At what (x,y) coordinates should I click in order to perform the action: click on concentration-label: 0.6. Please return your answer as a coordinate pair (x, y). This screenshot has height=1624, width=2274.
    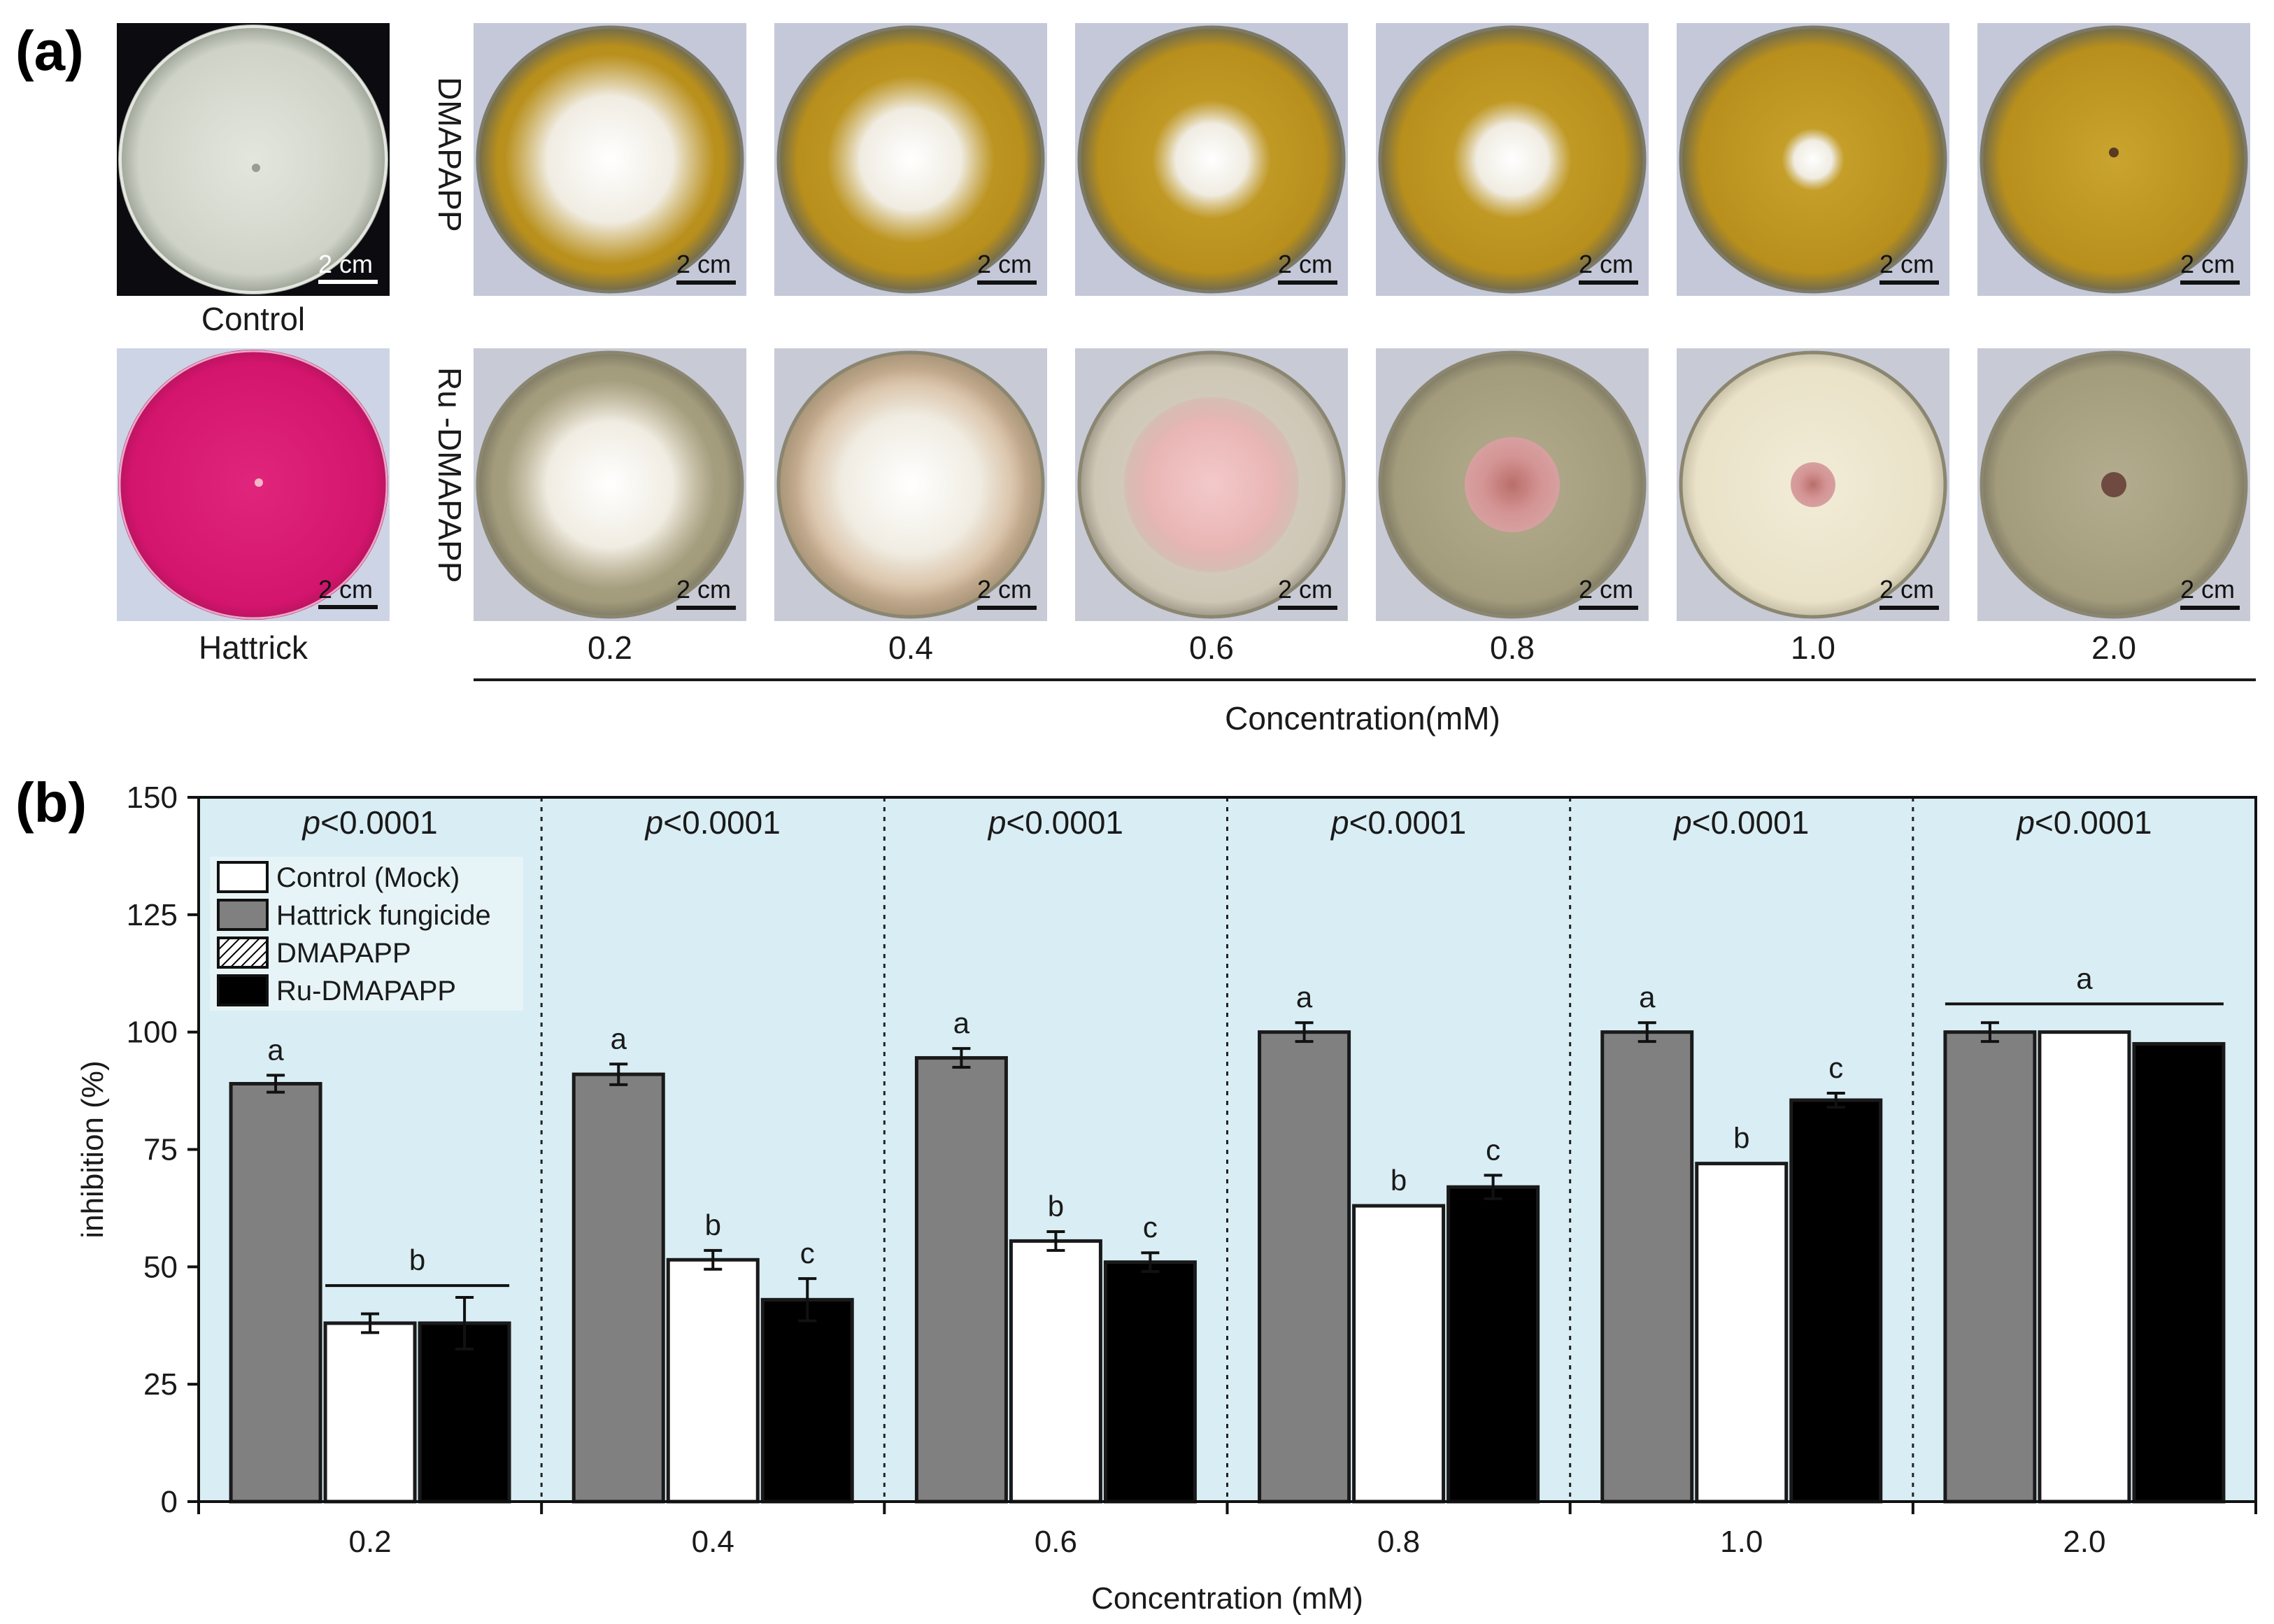
    Looking at the image, I should click on (1211, 648).